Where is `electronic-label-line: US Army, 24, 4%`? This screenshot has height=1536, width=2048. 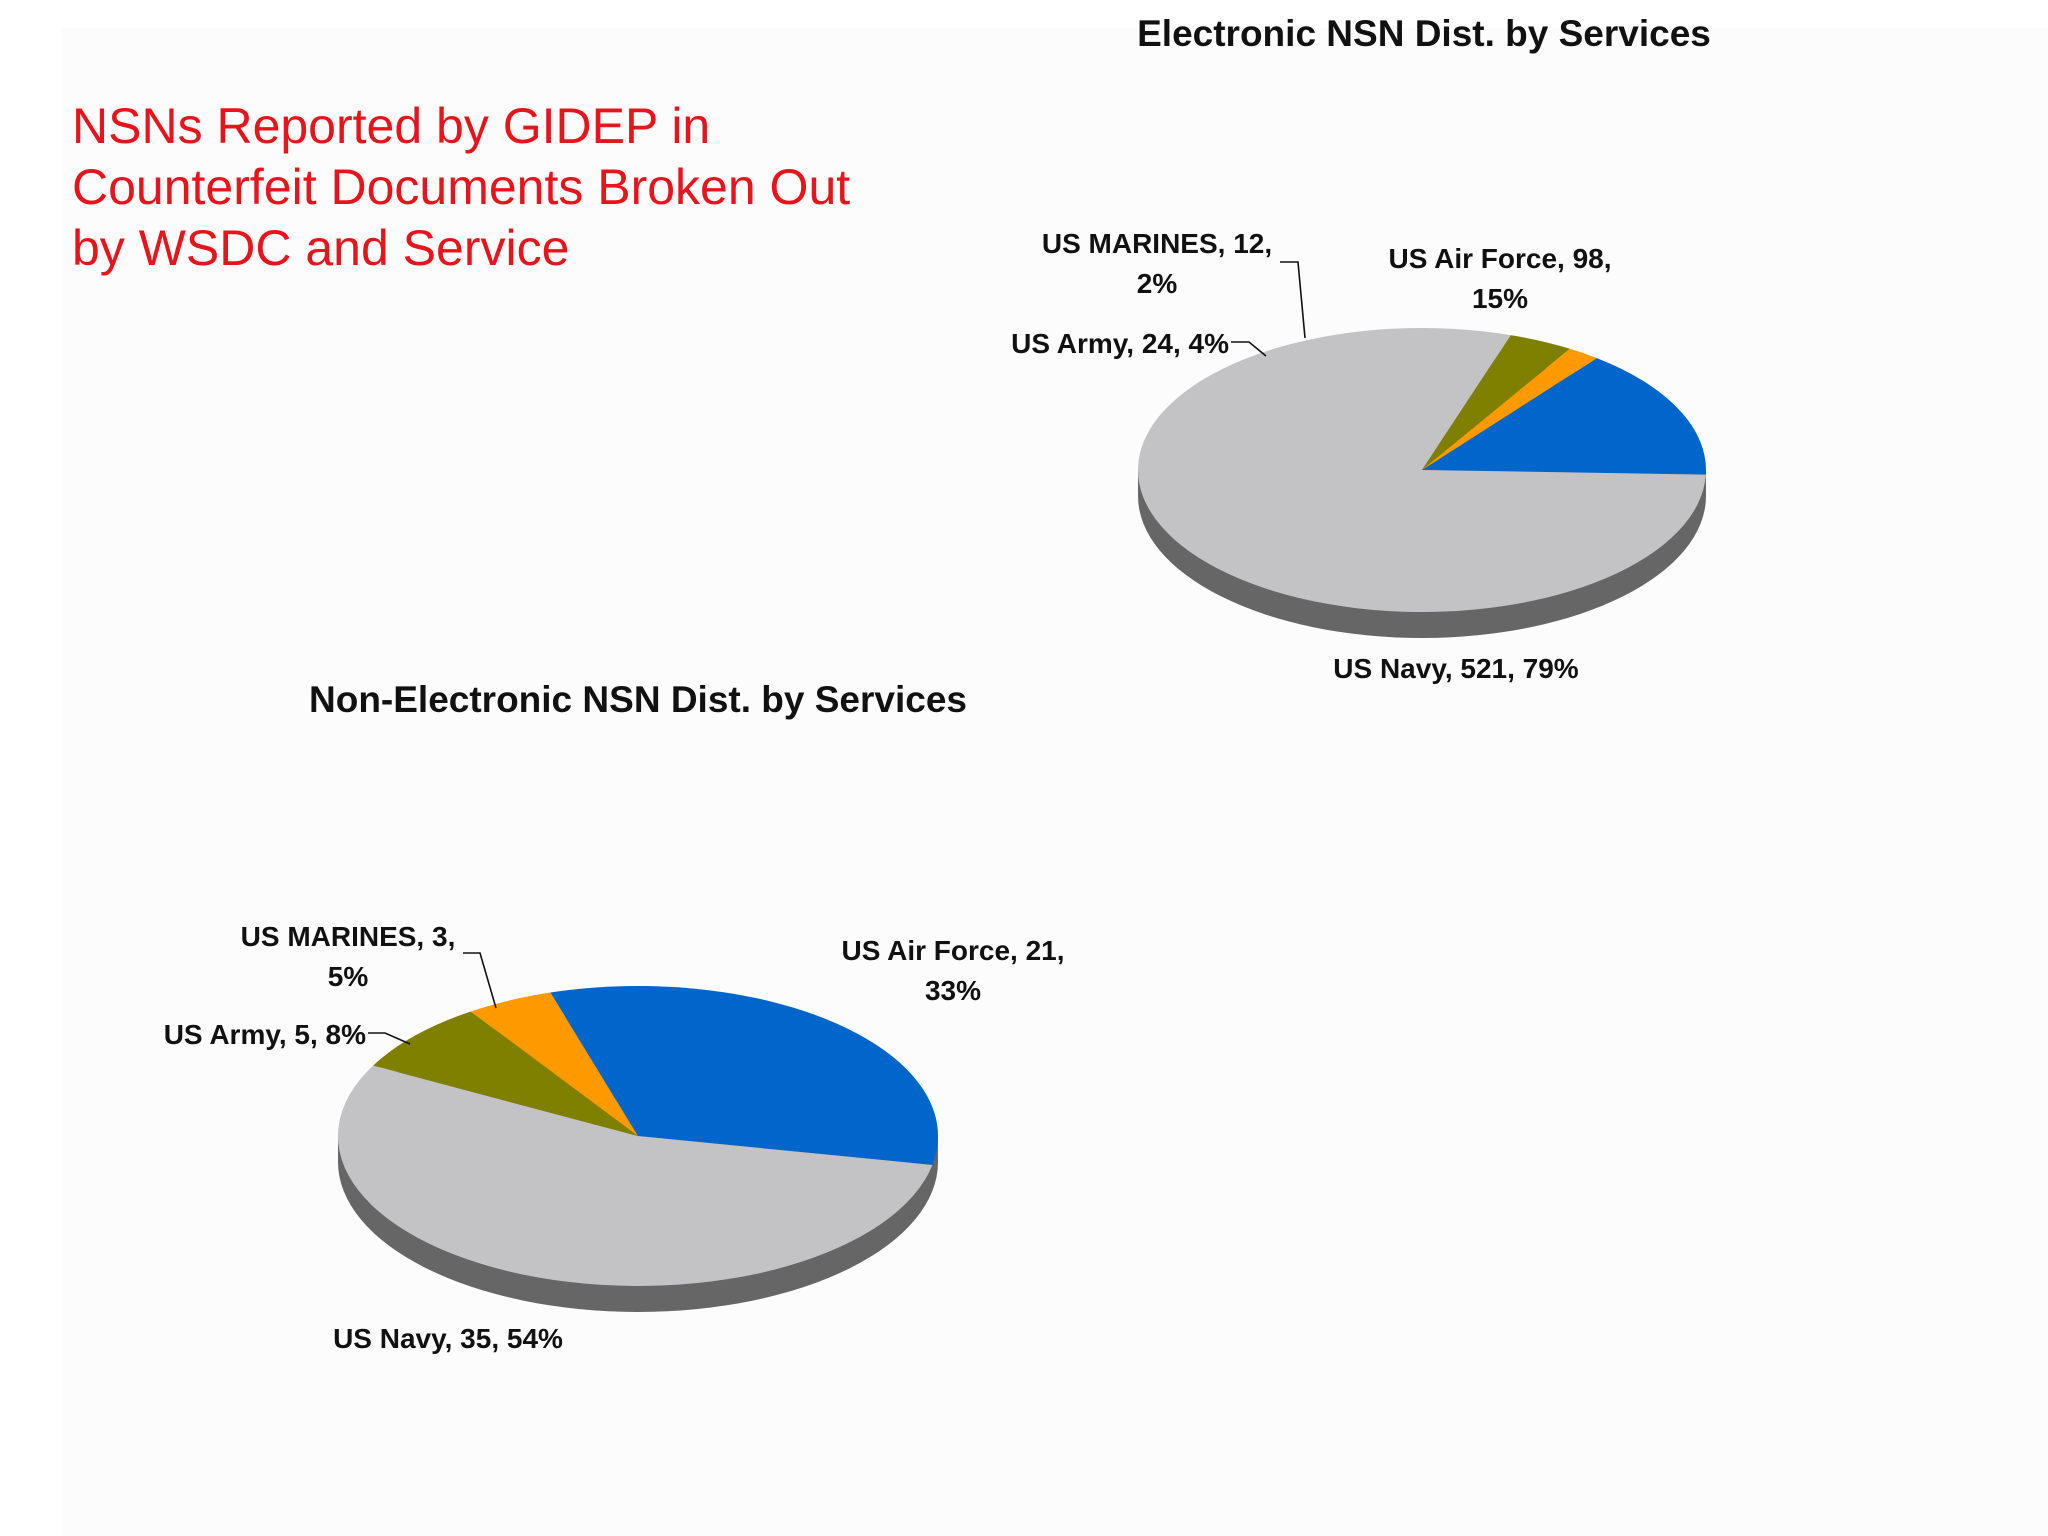 electronic-label-line: US Army, 24, 4% is located at coordinates (1120, 343).